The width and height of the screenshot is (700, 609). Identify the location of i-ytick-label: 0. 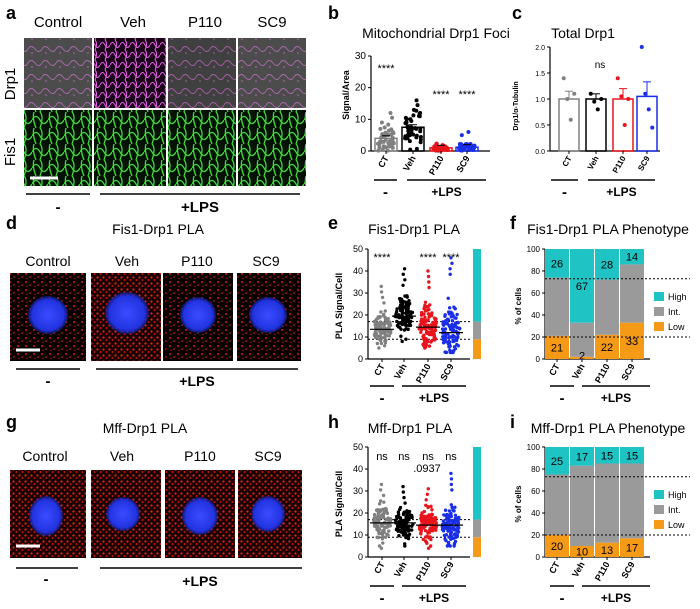
(538, 557).